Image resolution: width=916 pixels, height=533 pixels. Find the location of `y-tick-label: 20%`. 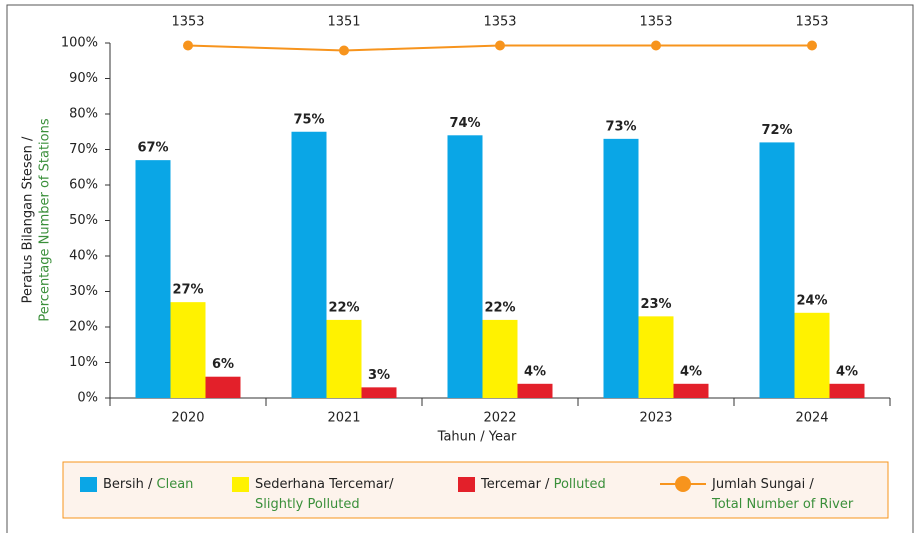

y-tick-label: 20% is located at coordinates (83, 327).